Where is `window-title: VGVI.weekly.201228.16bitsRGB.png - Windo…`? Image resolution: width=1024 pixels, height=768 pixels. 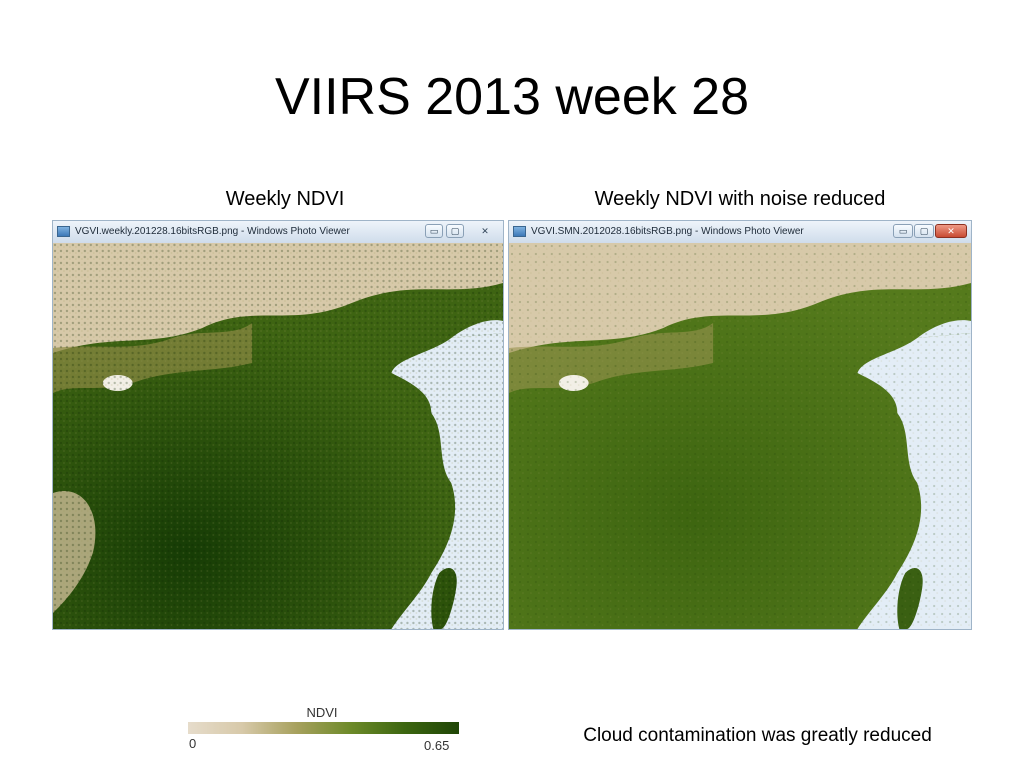 window-title: VGVI.weekly.201228.16bitsRGB.png - Windo… is located at coordinates (212, 231).